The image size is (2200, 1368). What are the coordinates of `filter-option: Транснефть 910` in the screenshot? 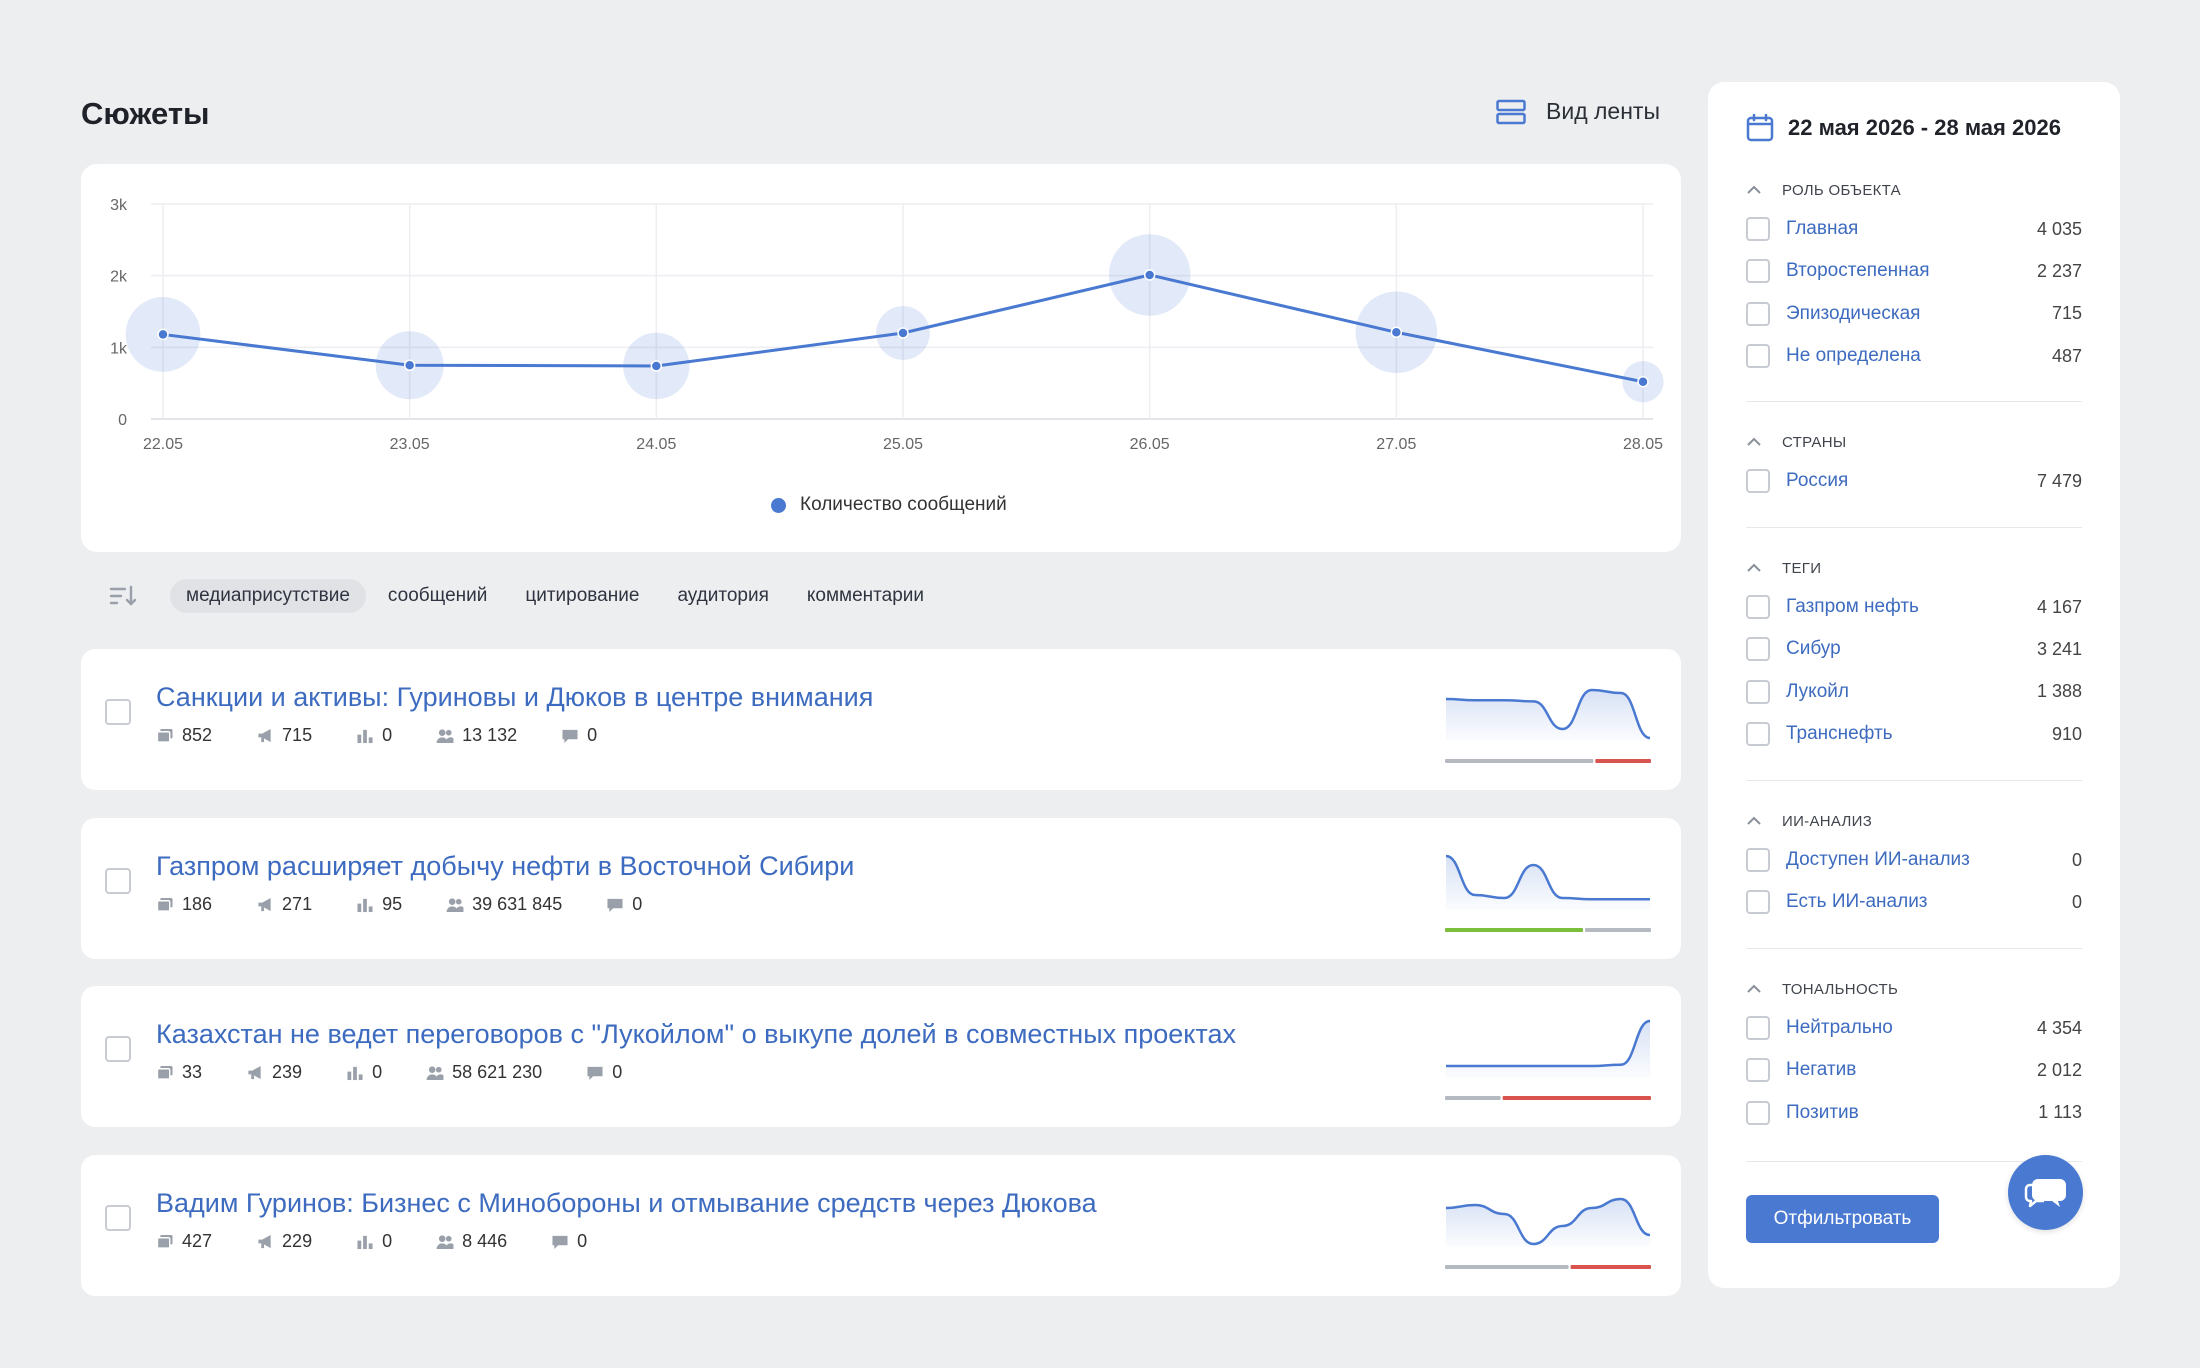 It's located at (1914, 734).